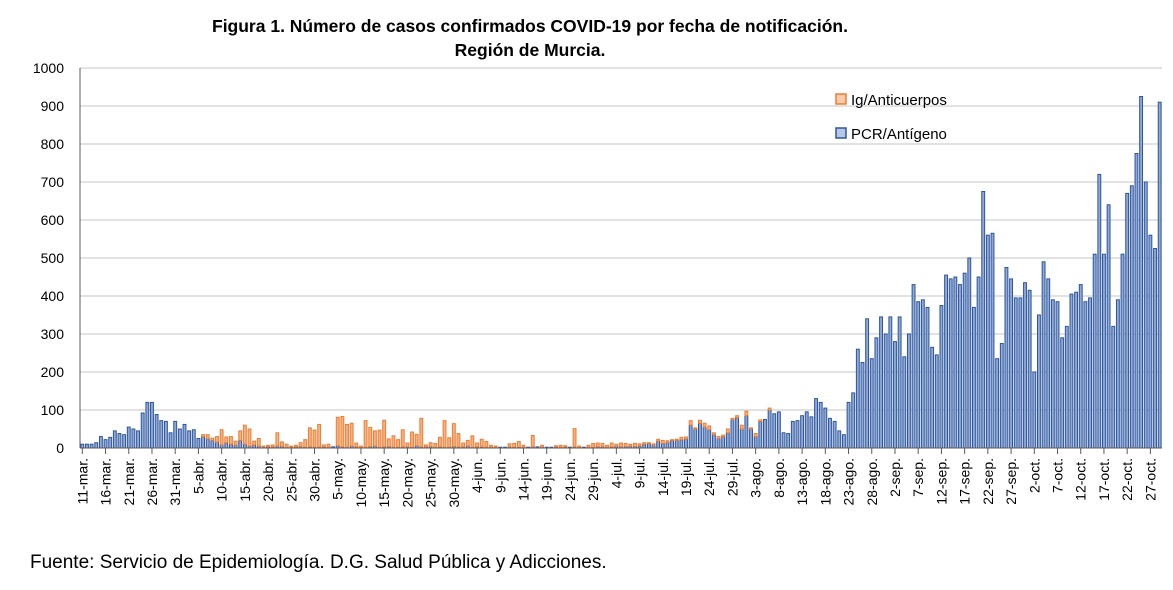 Image resolution: width=1173 pixels, height=590 pixels. Describe the element at coordinates (53, 296) in the screenshot. I see `y-tick-label: 400` at that location.